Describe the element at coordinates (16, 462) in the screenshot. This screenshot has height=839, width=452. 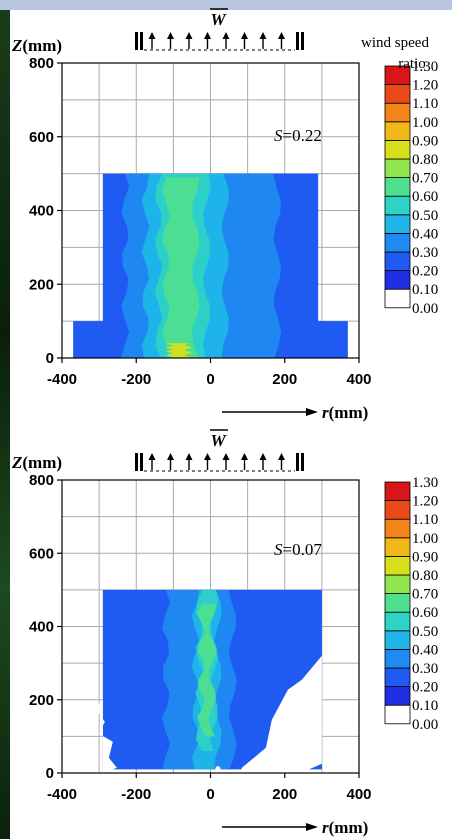
I see `y-axis-var: Z` at that location.